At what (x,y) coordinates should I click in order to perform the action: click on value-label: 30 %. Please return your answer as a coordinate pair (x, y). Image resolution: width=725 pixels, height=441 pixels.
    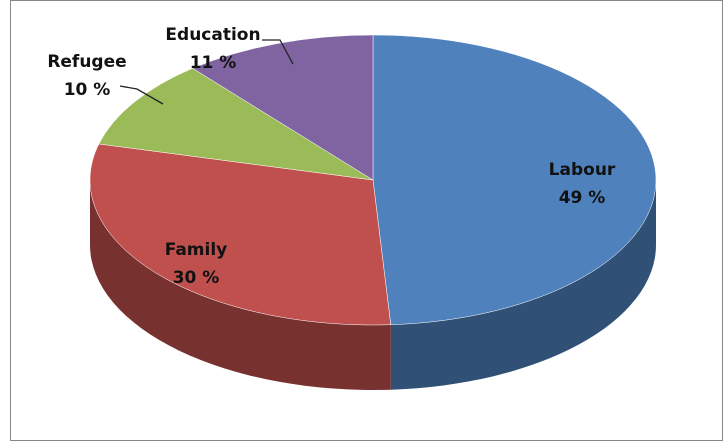
    Looking at the image, I should click on (196, 278).